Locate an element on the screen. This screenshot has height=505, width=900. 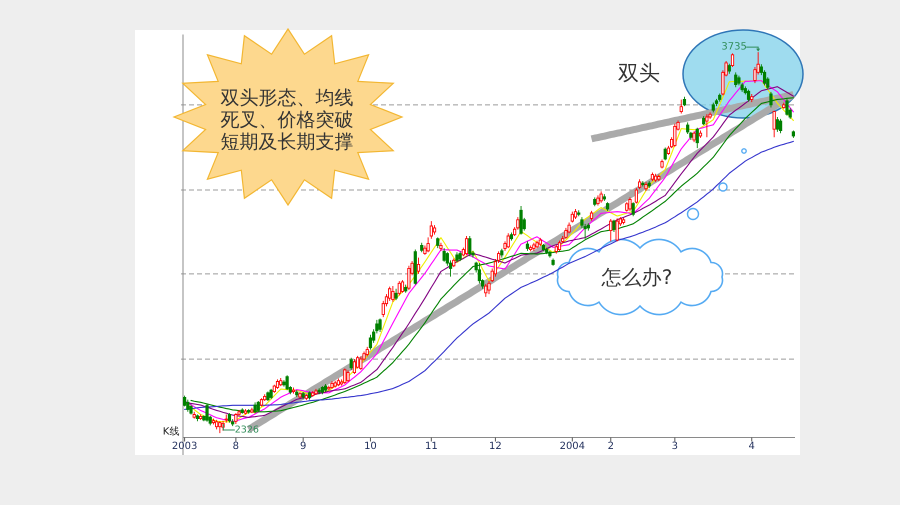
x-tick-label: 2003 is located at coordinates (185, 446).